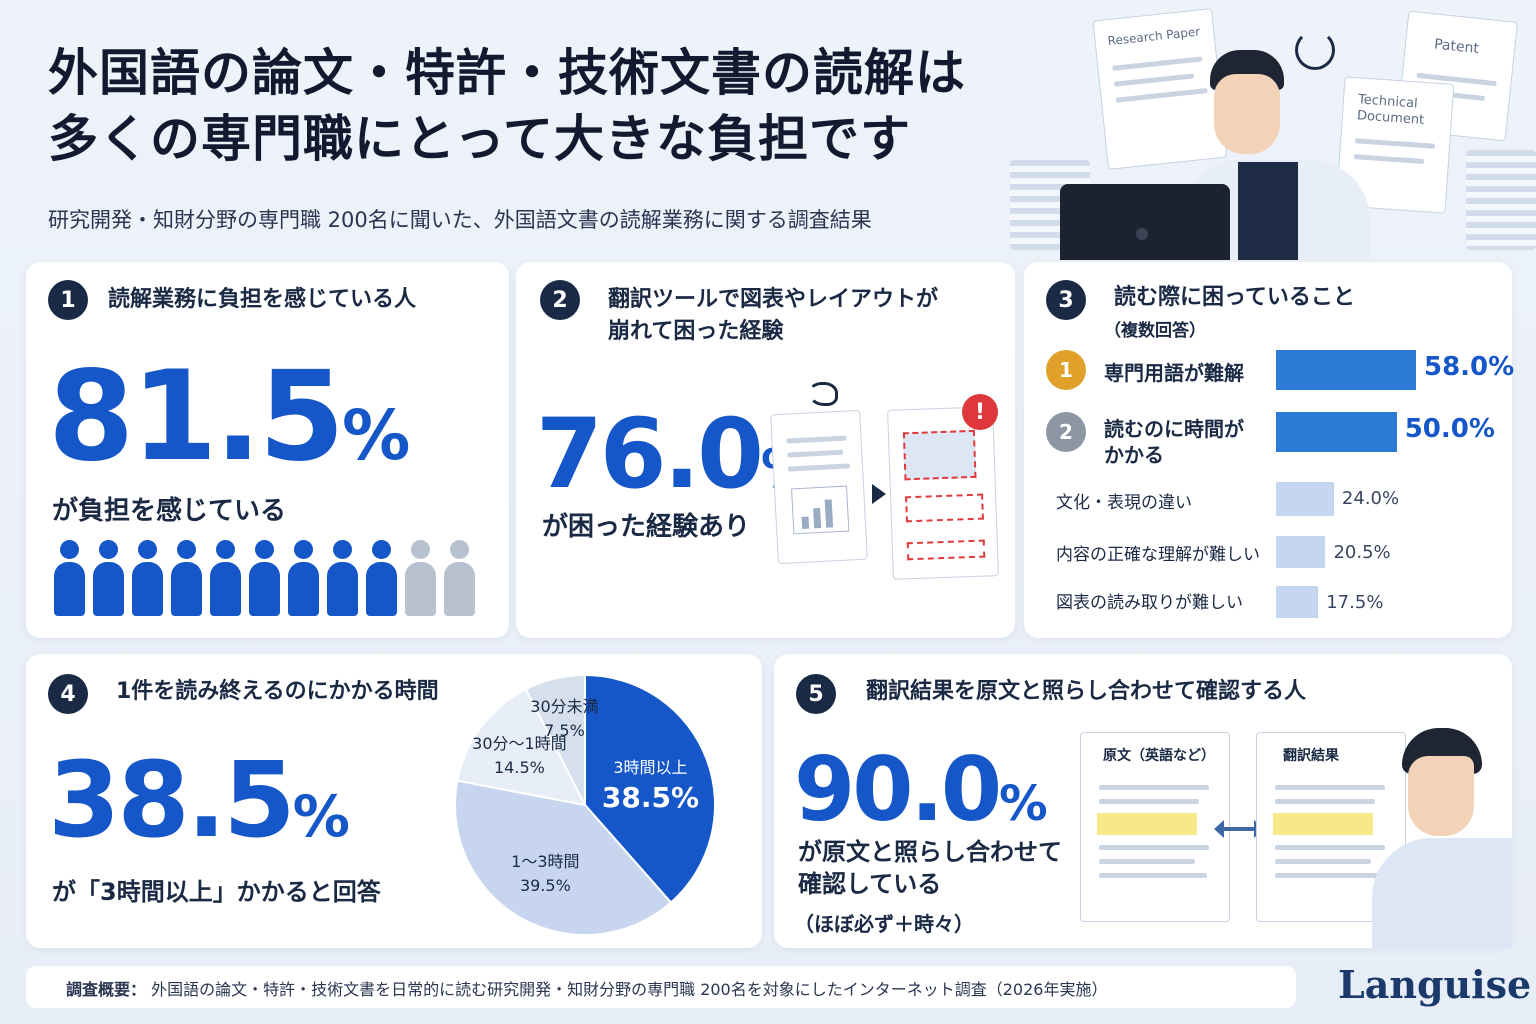  What do you see at coordinates (1449, 429) in the screenshot?
I see `difficulty-value: 50.0%` at bounding box center [1449, 429].